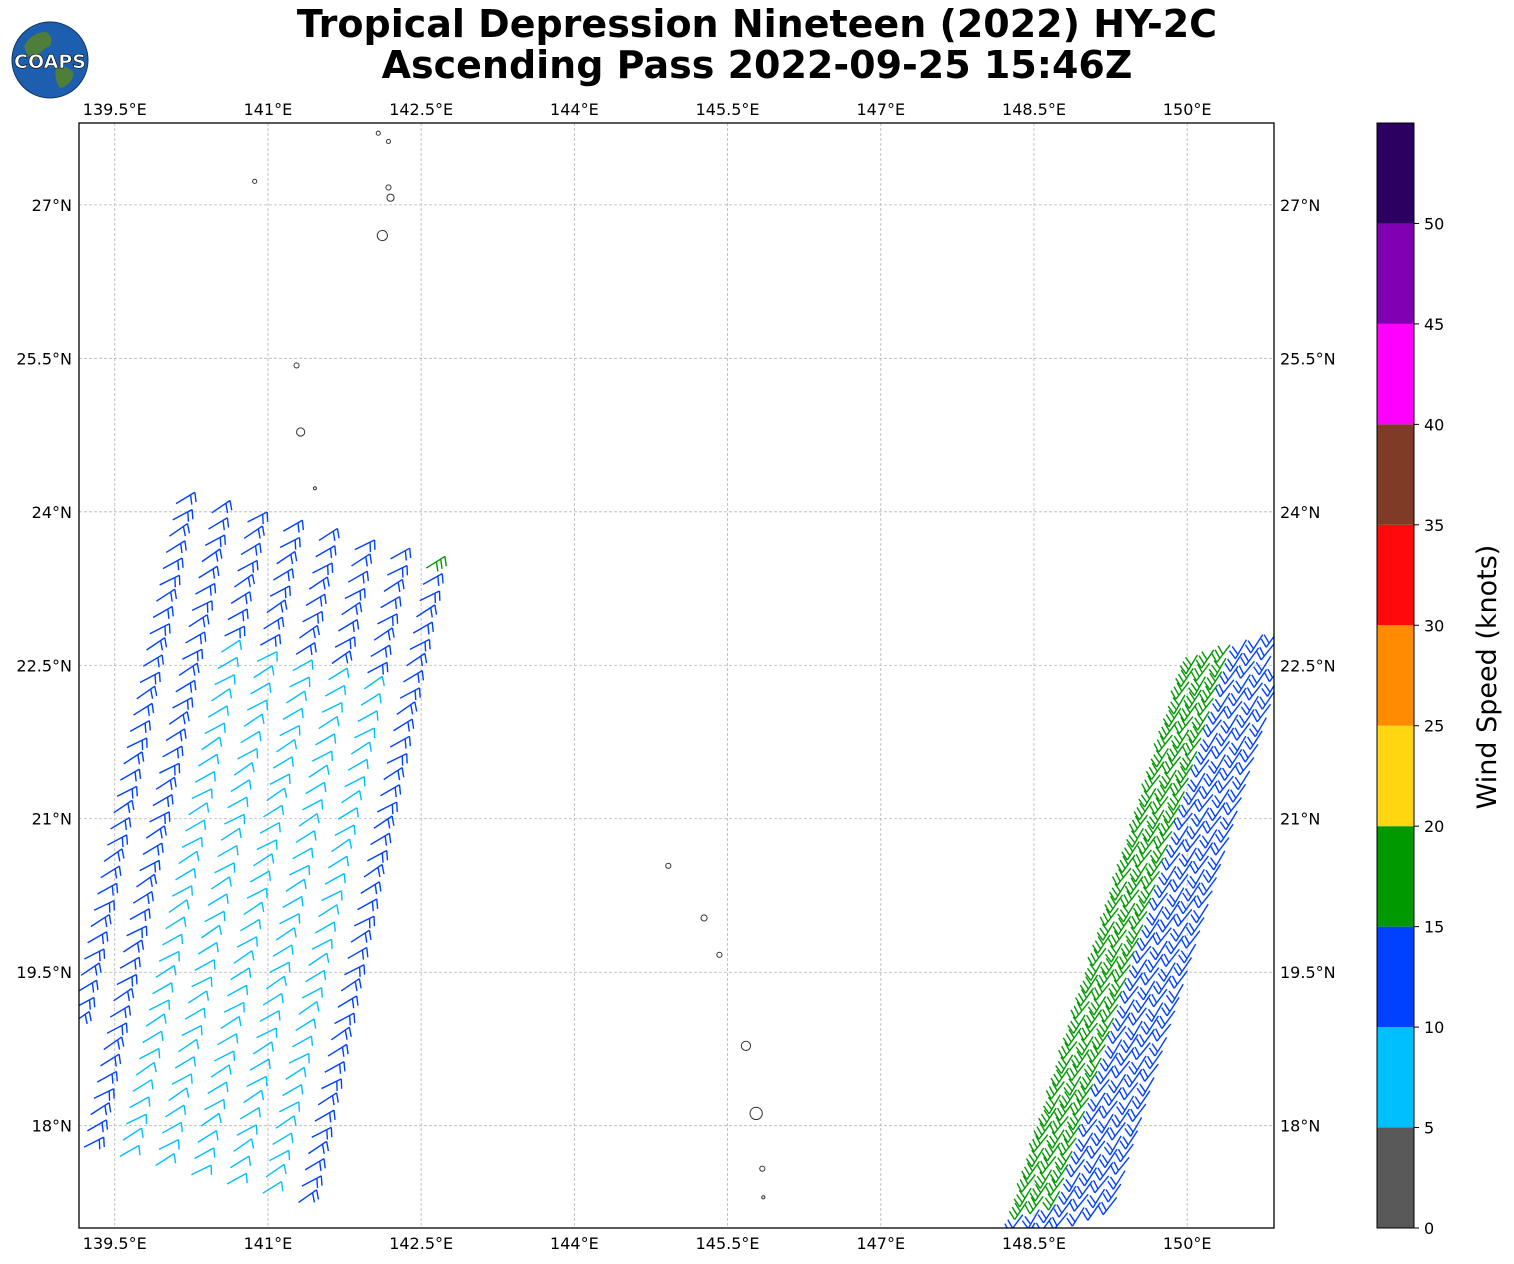 Image resolution: width=1514 pixels, height=1264 pixels. What do you see at coordinates (1395, 675) in the screenshot?
I see `colorbar-frame` at bounding box center [1395, 675].